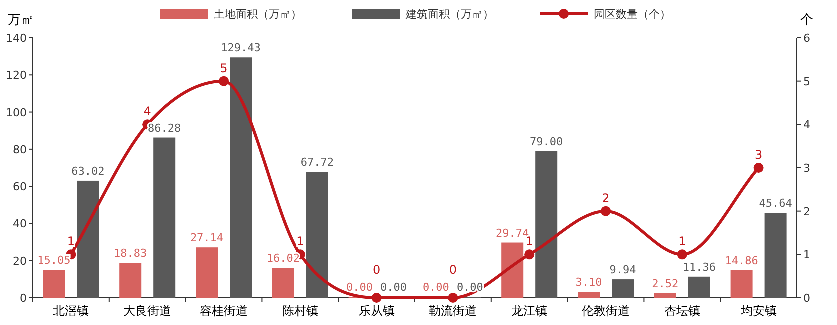 This screenshot has height=325, width=837. Describe the element at coordinates (148, 311) in the screenshot. I see `x-tick-label: 大良街道` at that location.